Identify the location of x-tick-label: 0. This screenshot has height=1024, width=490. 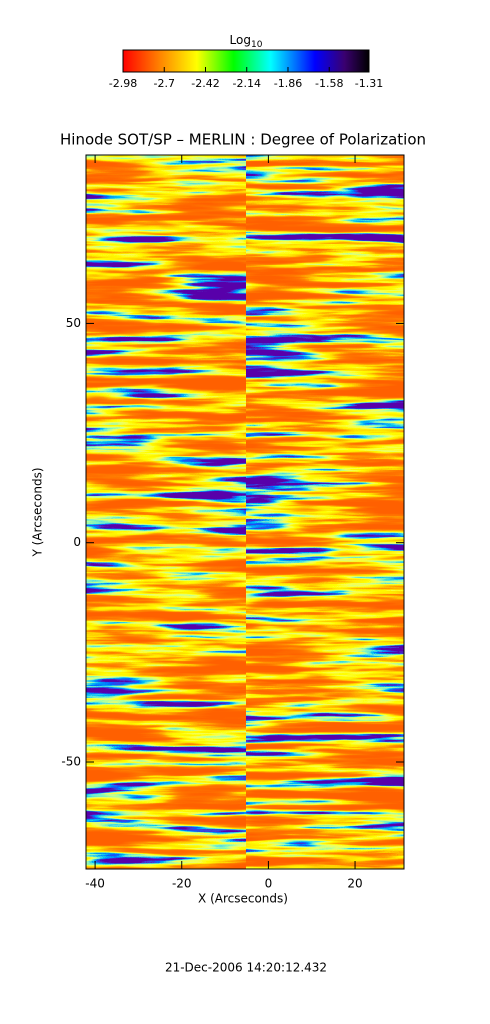
(269, 884).